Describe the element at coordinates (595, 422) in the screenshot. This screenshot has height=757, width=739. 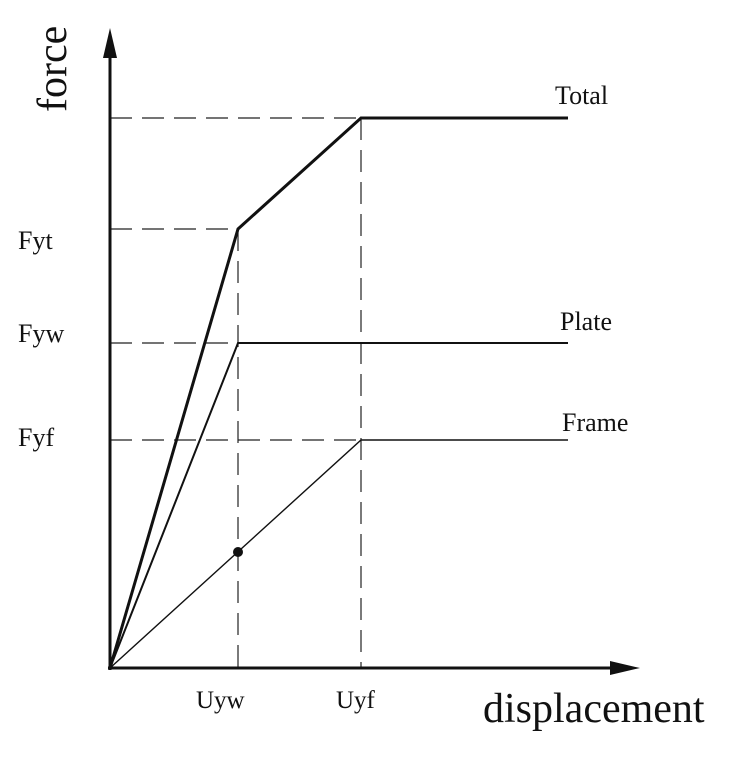
I see `curve-label: Frame` at that location.